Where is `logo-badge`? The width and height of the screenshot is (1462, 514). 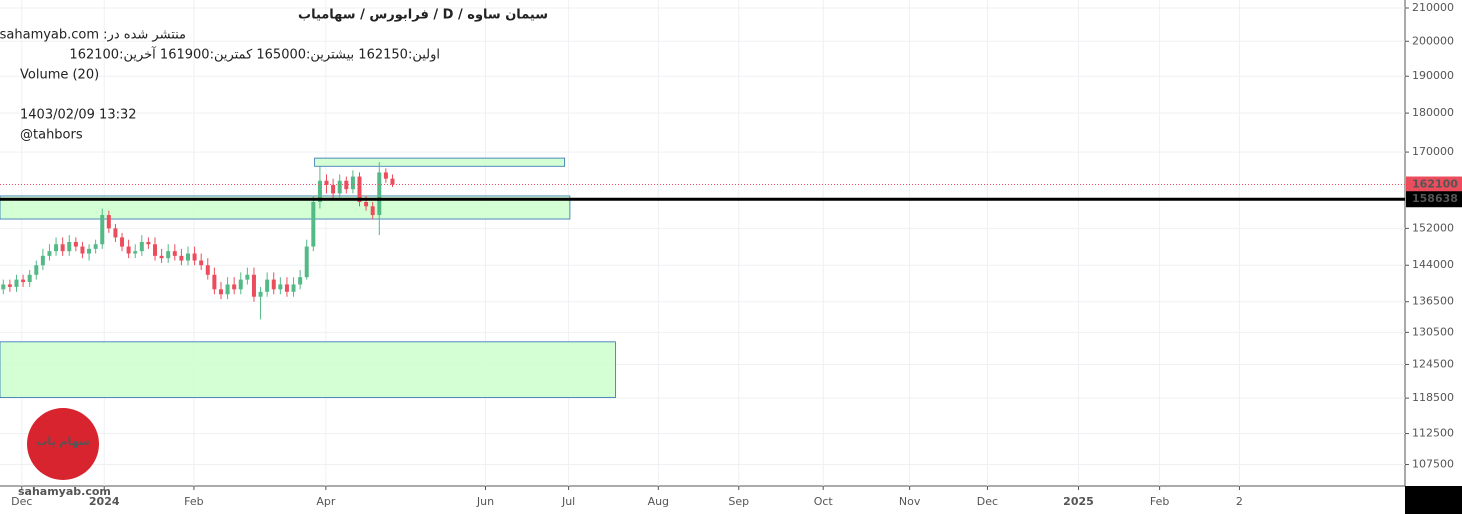 logo-badge is located at coordinates (63, 444).